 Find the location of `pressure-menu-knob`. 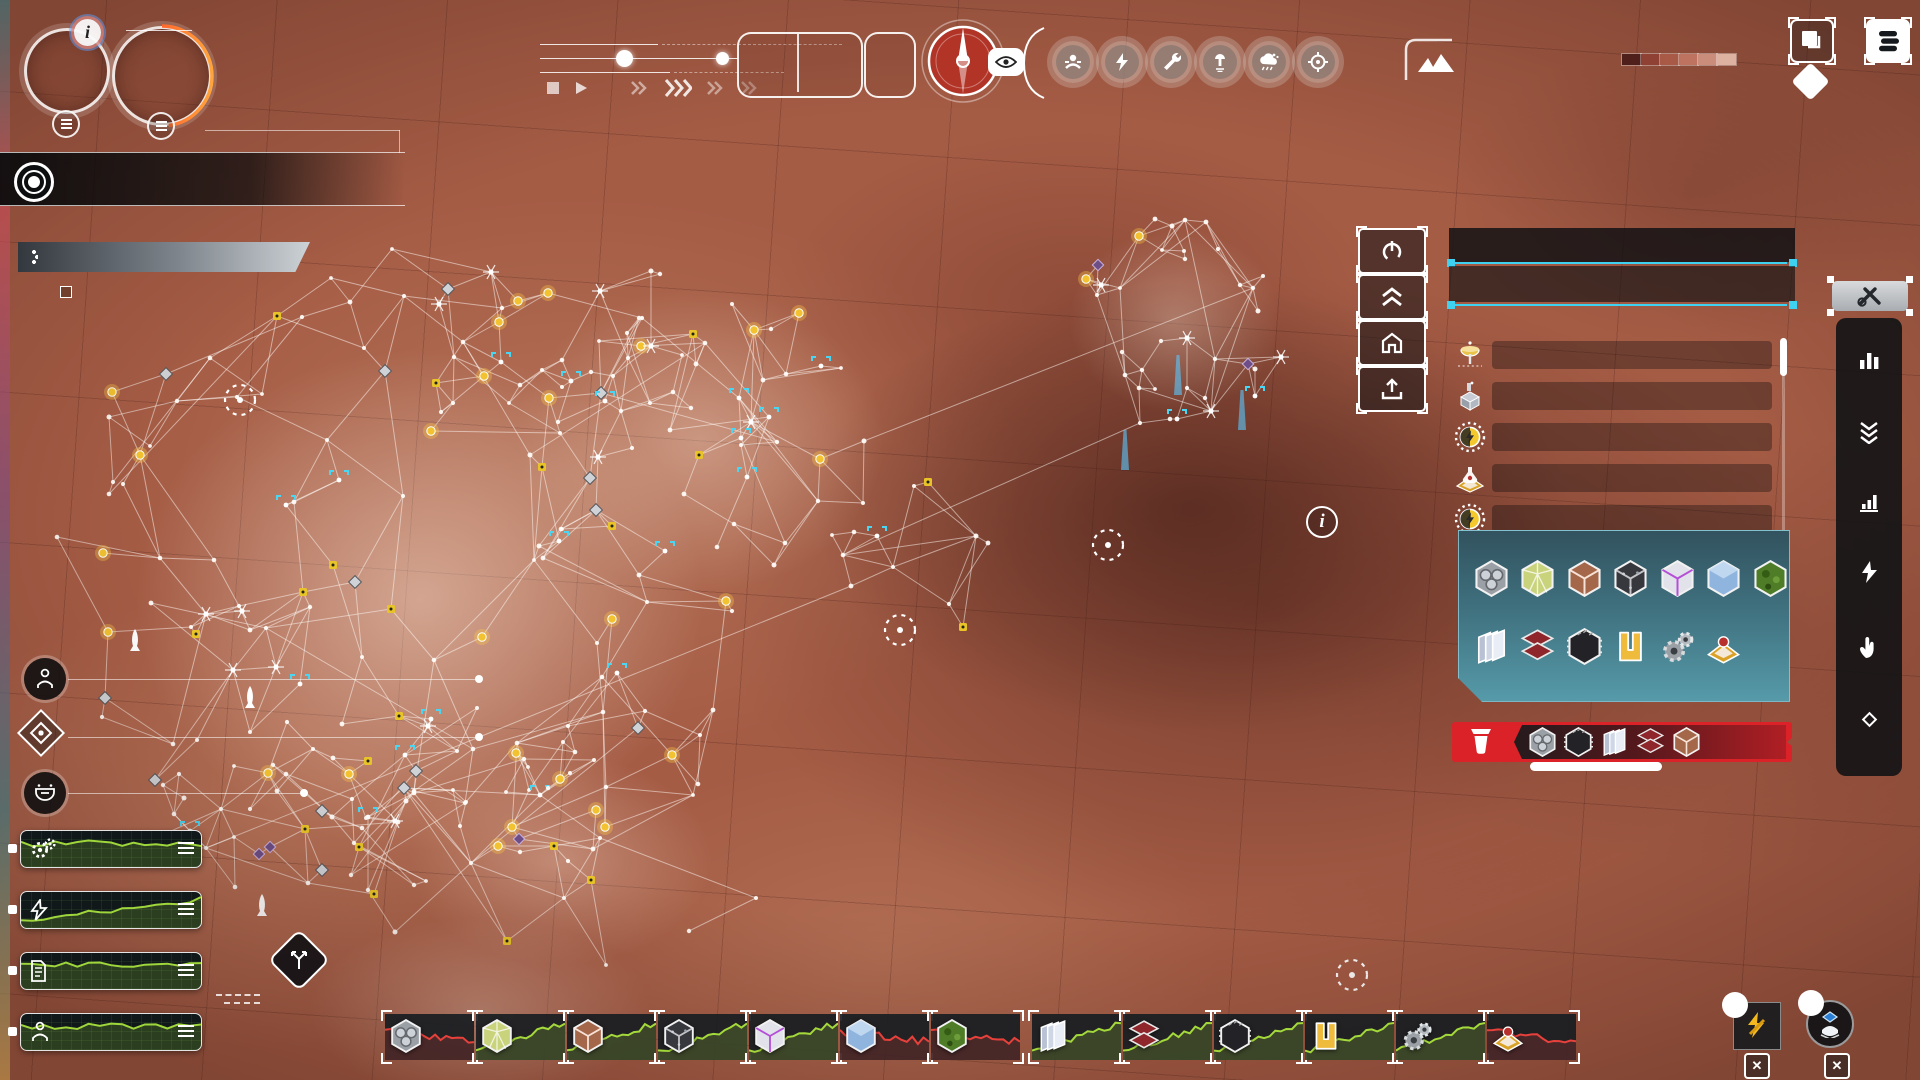

pressure-menu-knob is located at coordinates (161, 126).